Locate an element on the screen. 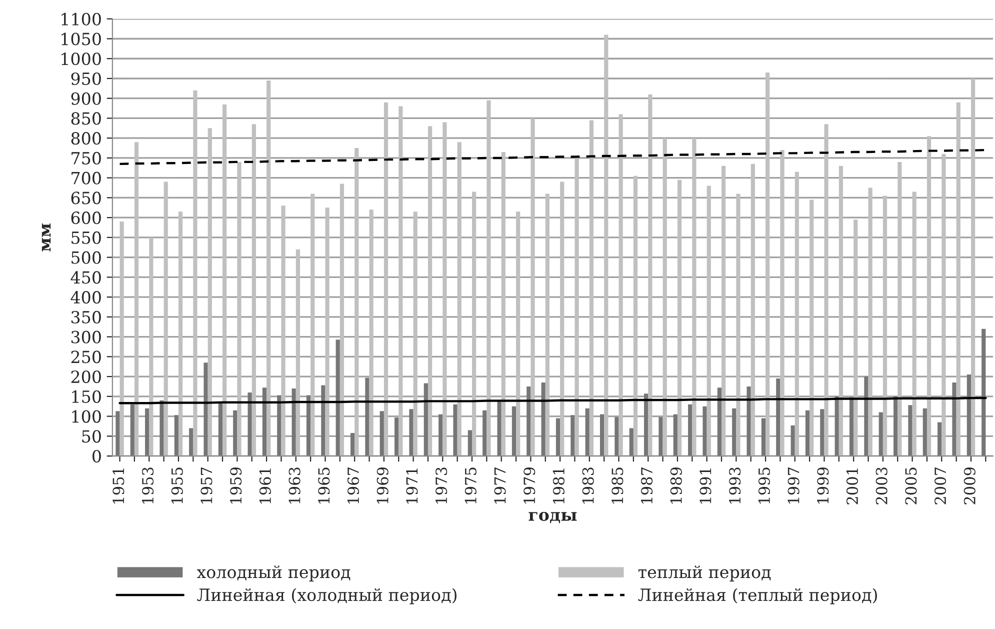  x-tick-label: 1973 is located at coordinates (442, 486).